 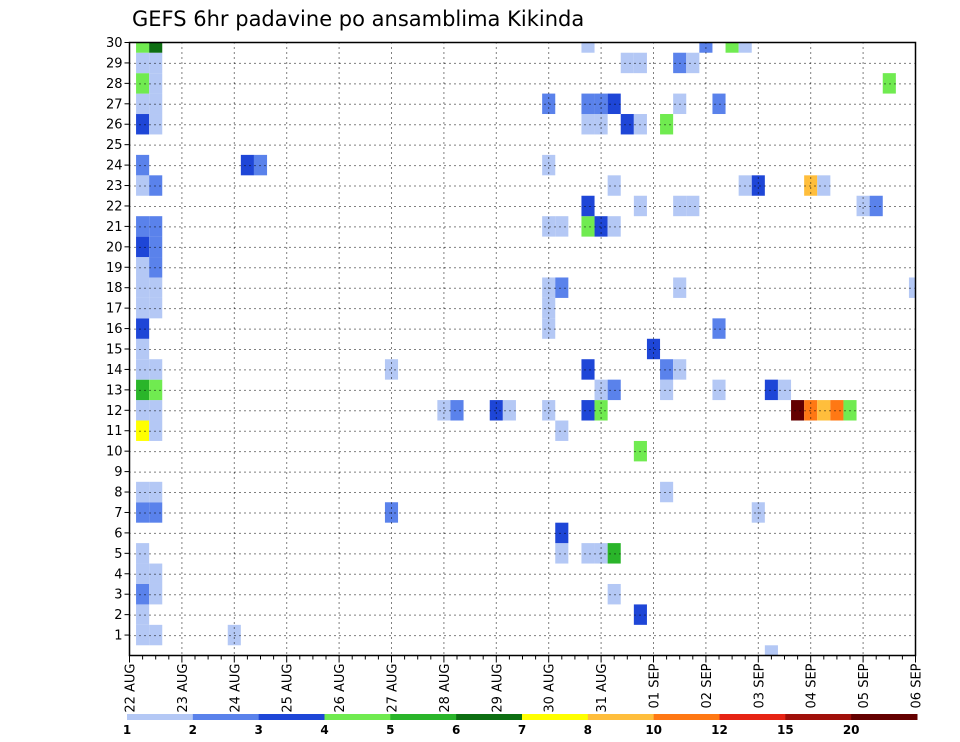 What do you see at coordinates (114, 145) in the screenshot?
I see `y-tick-label: 25` at bounding box center [114, 145].